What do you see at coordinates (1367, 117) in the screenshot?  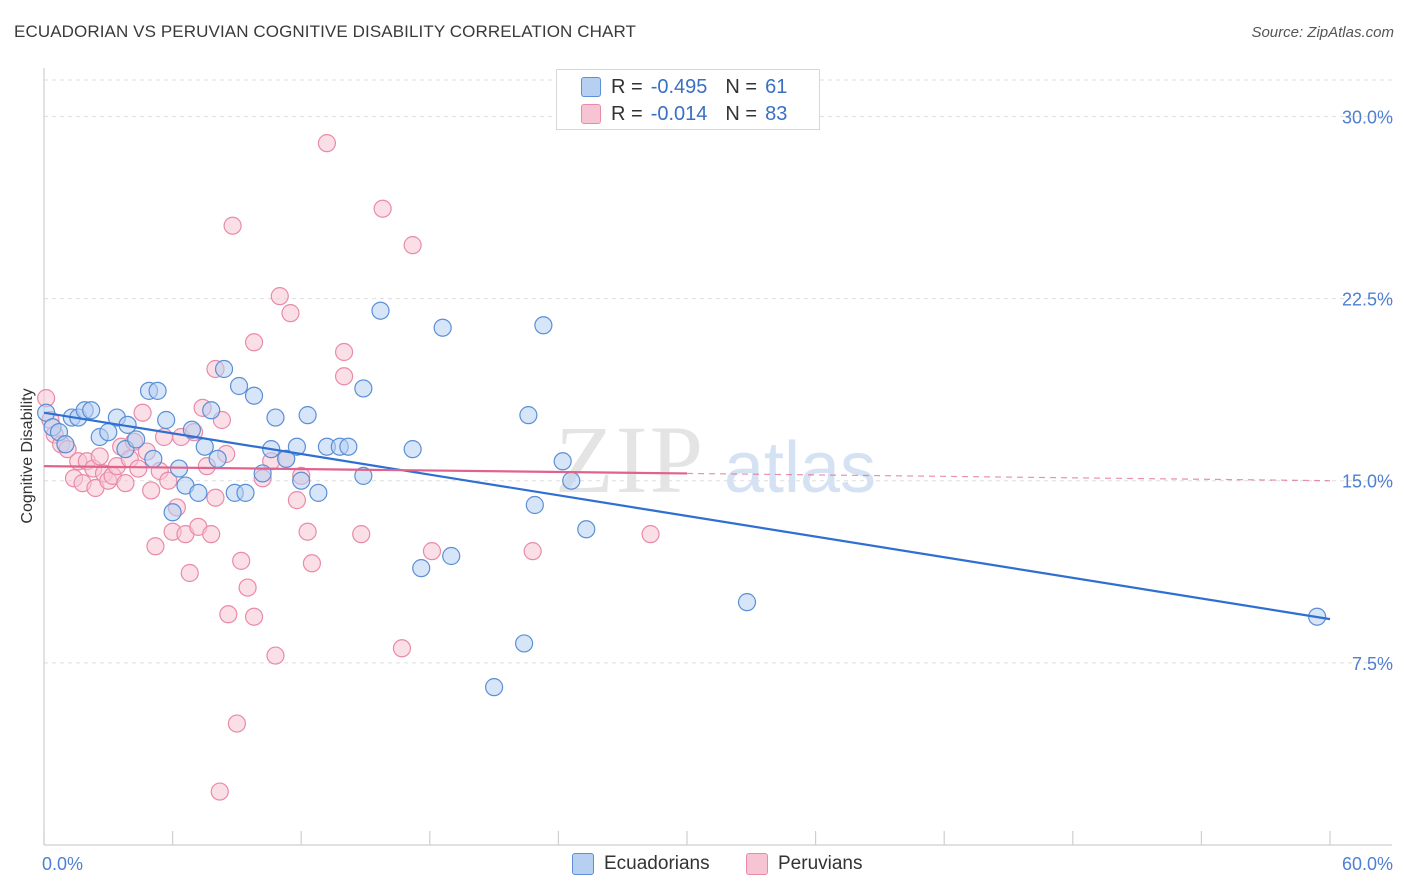 I see `y-tick-label: 30.0%` at bounding box center [1367, 117].